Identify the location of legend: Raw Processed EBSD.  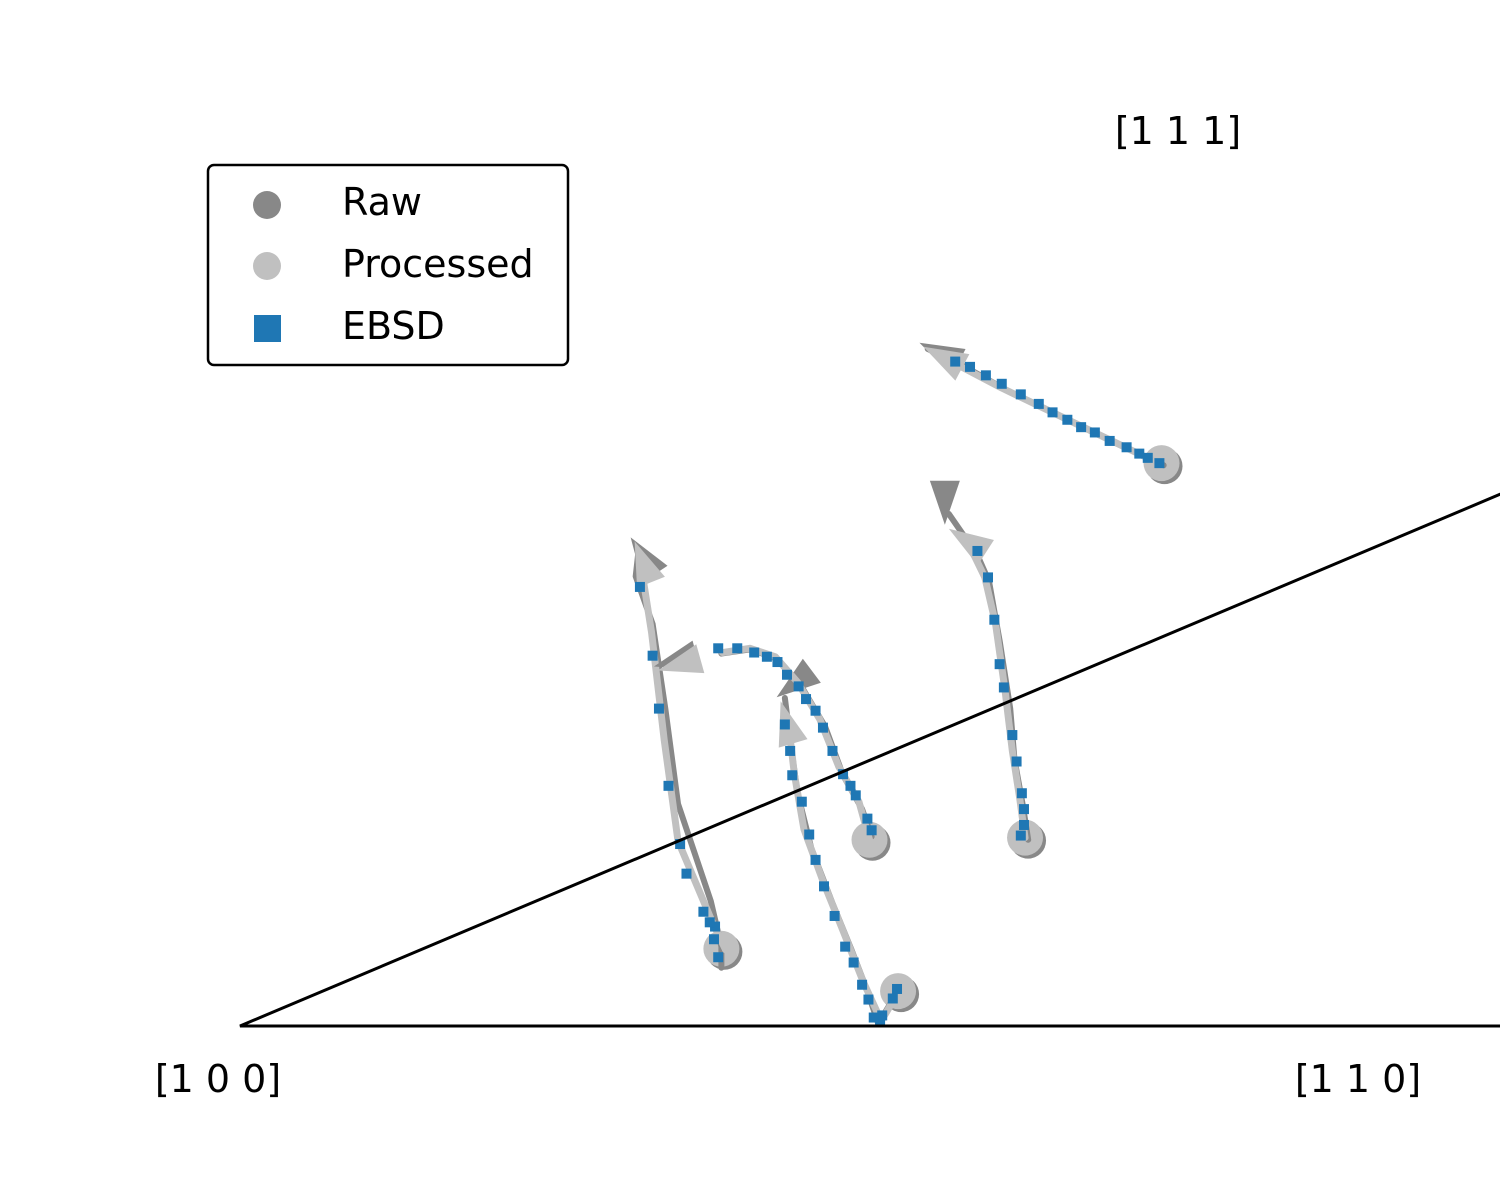
(388, 265).